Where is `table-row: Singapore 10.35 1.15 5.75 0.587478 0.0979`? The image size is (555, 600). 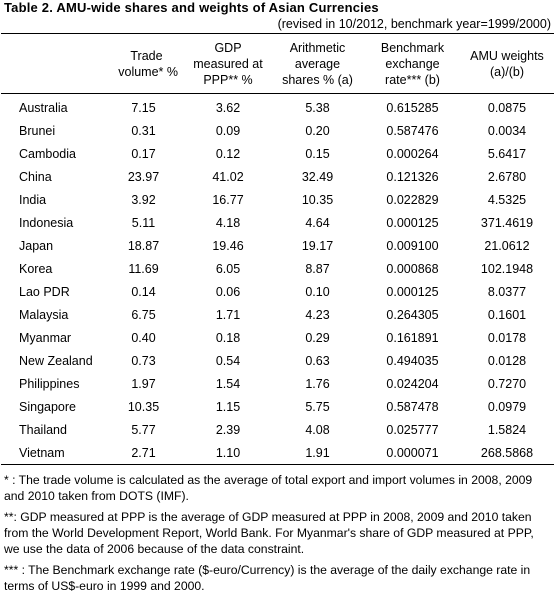 table-row: Singapore 10.35 1.15 5.75 0.587478 0.0979 is located at coordinates (277, 406).